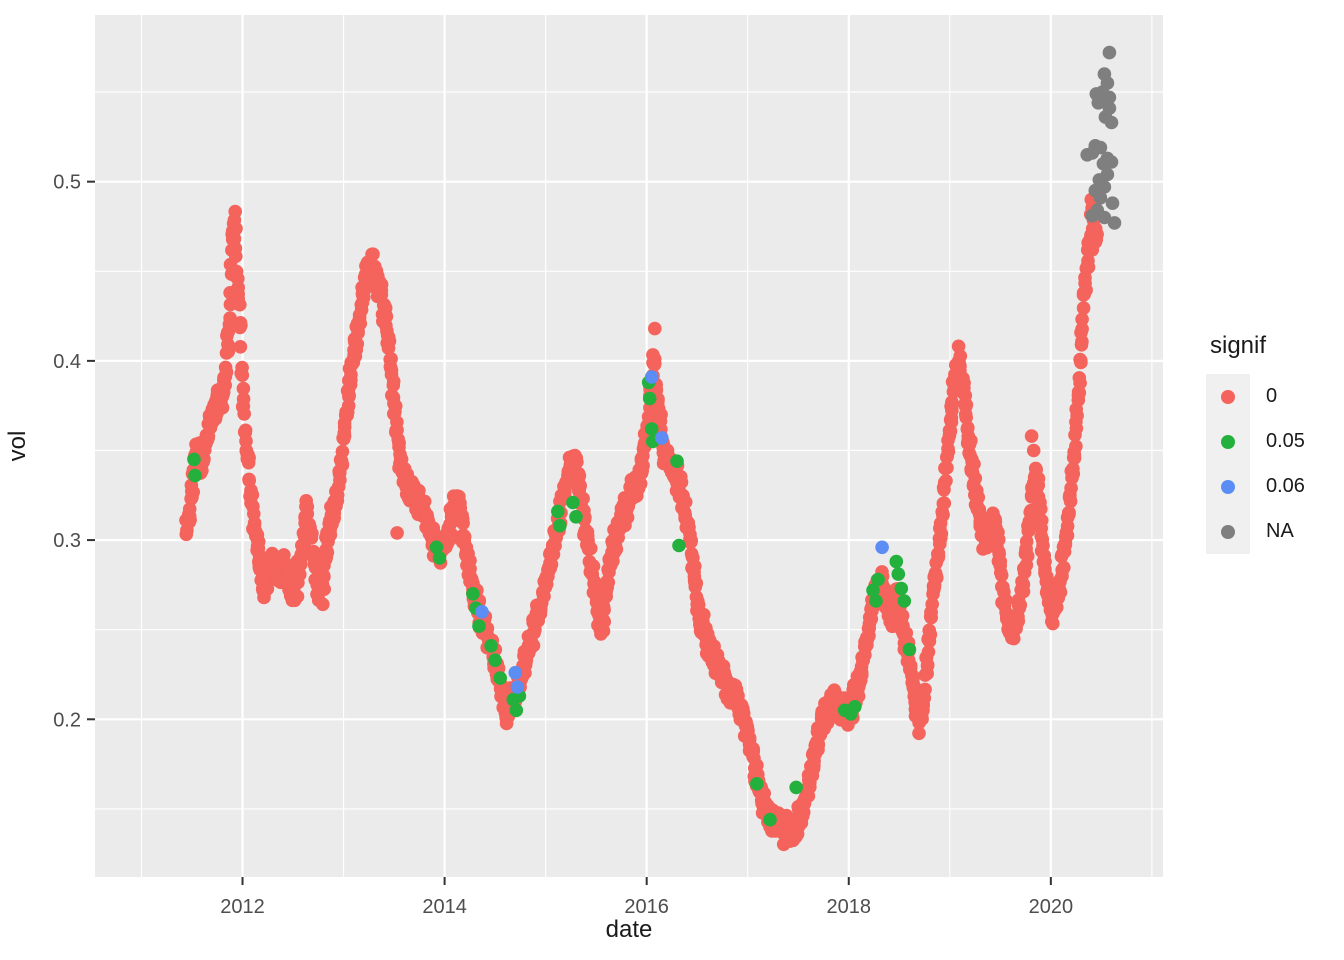  Describe the element at coordinates (646, 907) in the screenshot. I see `x-tick-label: 2016` at that location.